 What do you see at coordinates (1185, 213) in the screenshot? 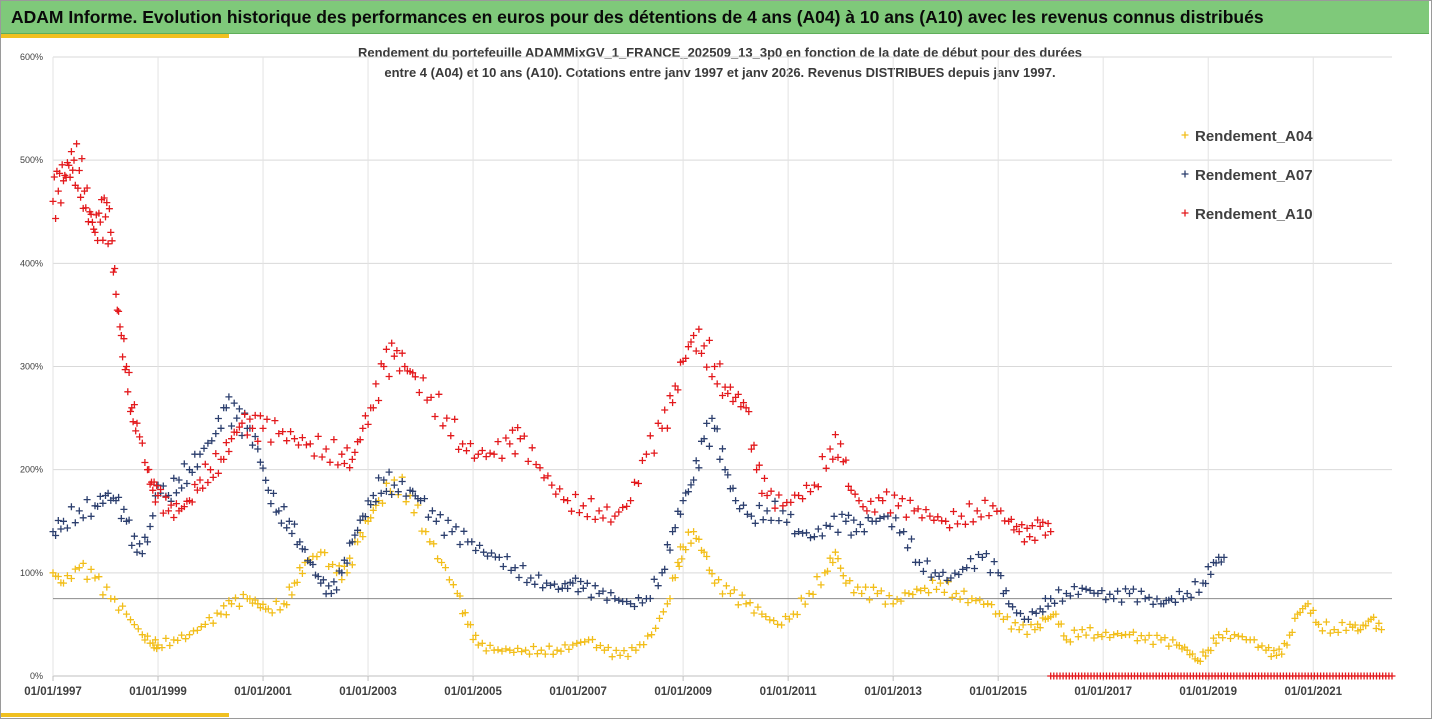
I see `legend-marker` at bounding box center [1185, 213].